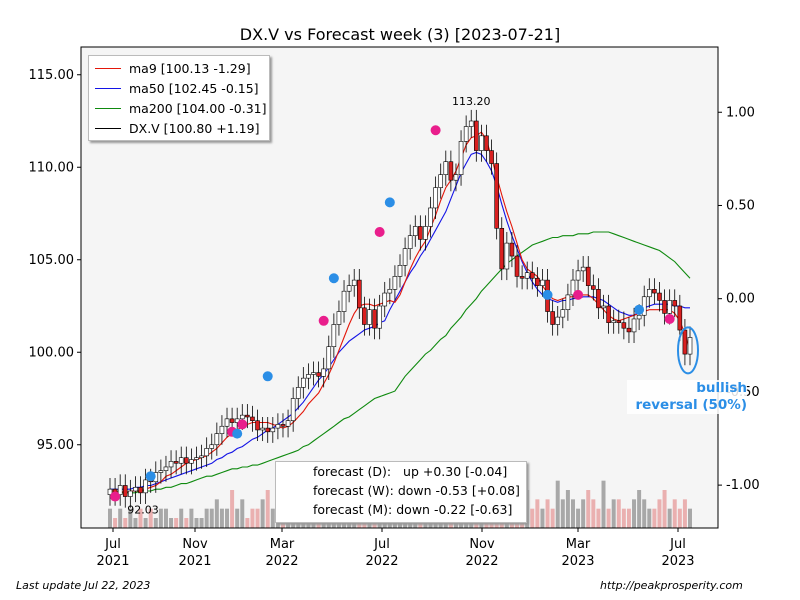 The height and width of the screenshot is (600, 800). What do you see at coordinates (577, 561) in the screenshot?
I see `x-tick-year: 2023` at bounding box center [577, 561].